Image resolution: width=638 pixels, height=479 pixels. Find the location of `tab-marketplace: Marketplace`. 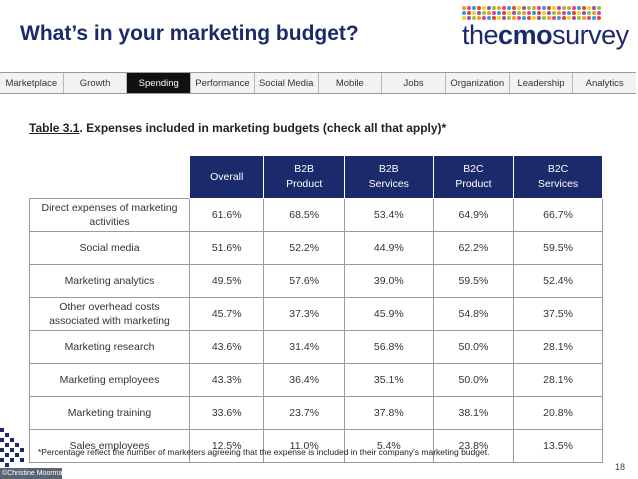

tab-marketplace: Marketplace is located at coordinates (32, 83).